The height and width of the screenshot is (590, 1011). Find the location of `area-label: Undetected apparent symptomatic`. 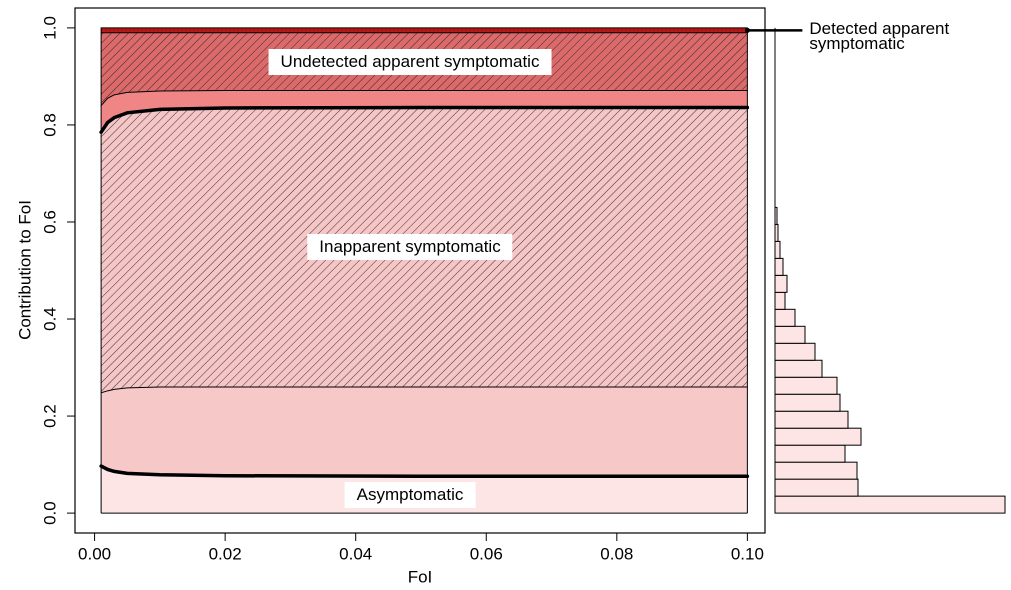

area-label: Undetected apparent symptomatic is located at coordinates (410, 61).